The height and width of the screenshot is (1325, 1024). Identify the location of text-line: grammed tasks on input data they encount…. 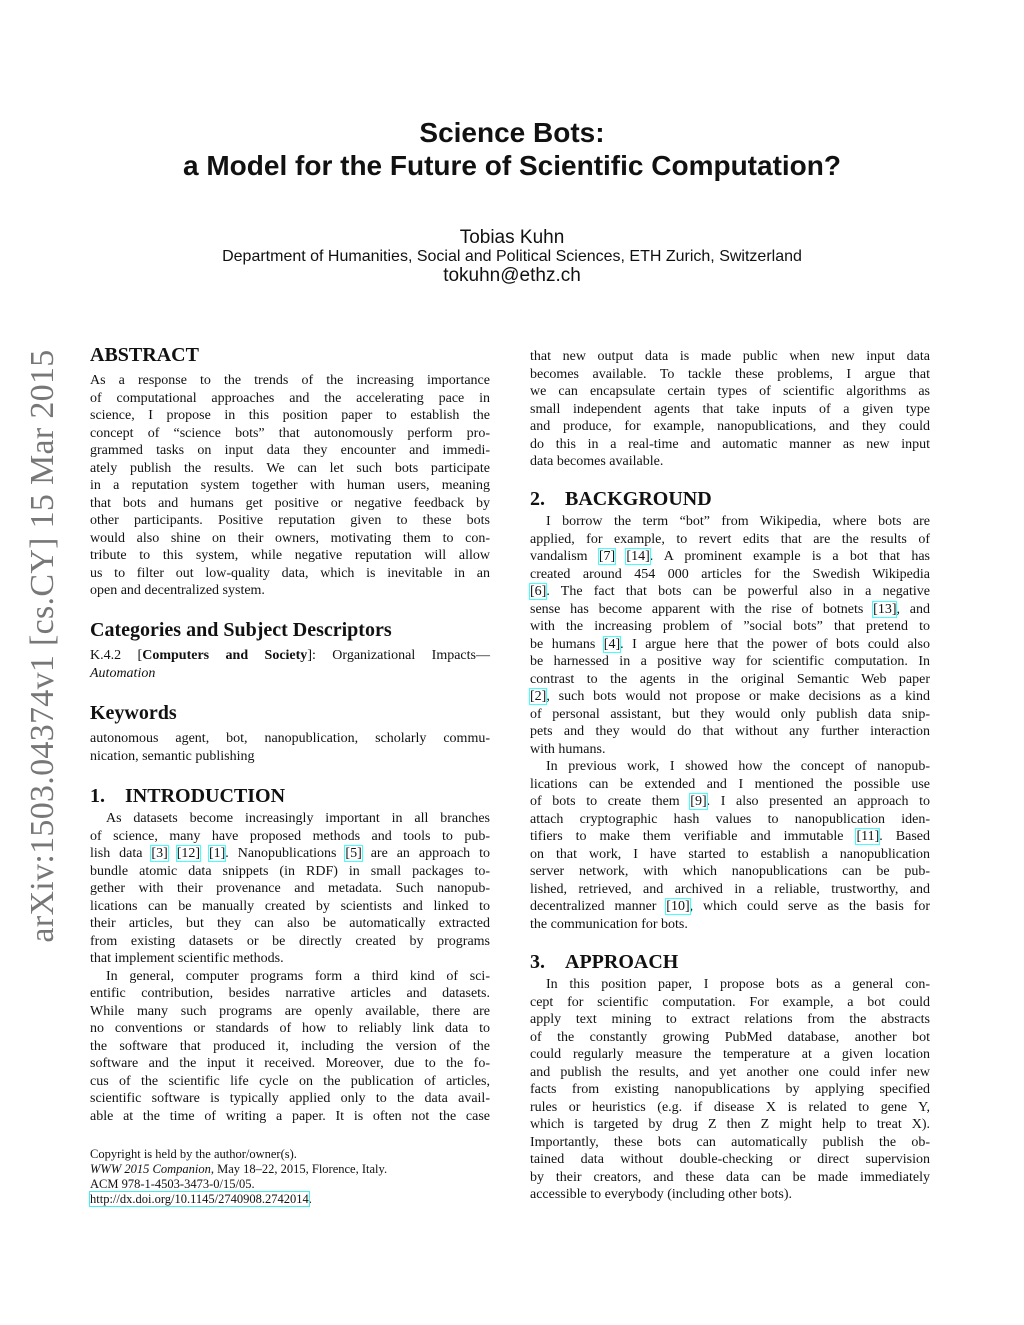
(290, 450).